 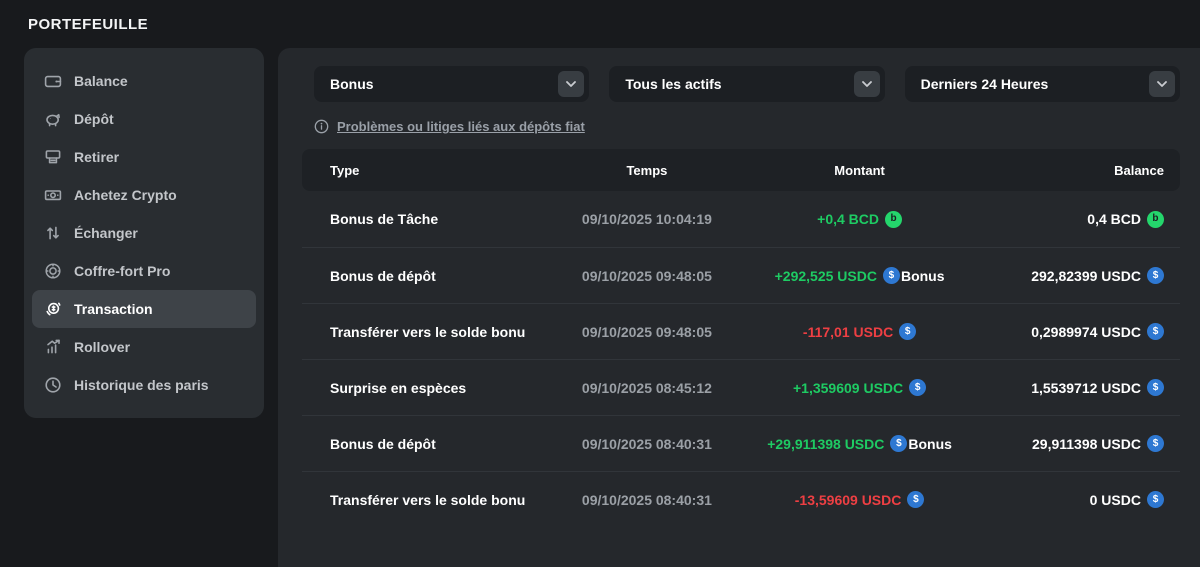 I want to click on piggy-bank-icon, so click(x=53, y=119).